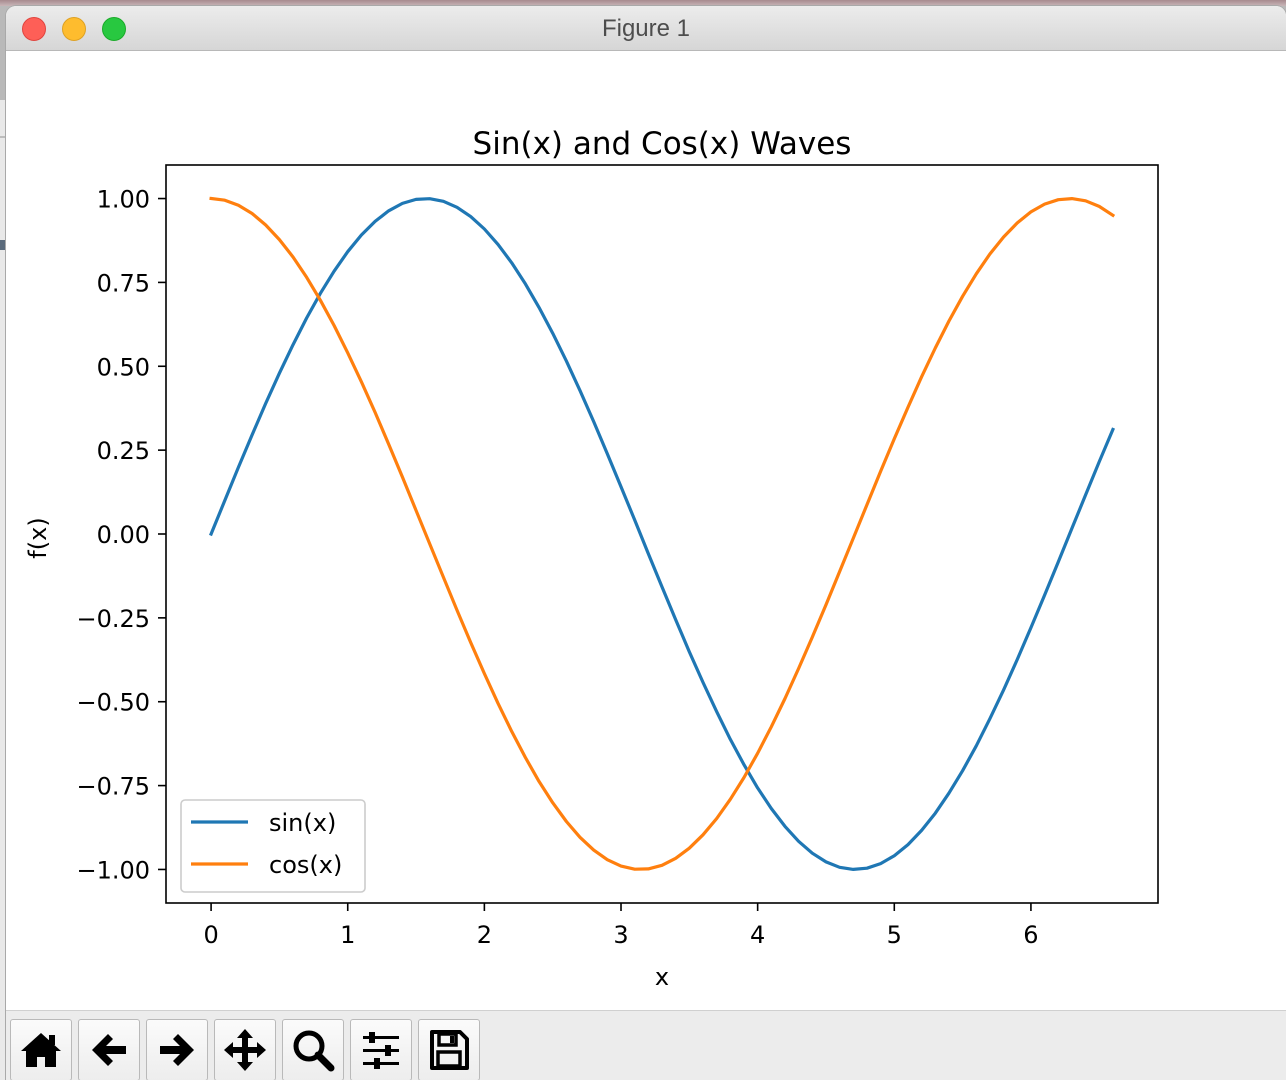 The height and width of the screenshot is (1080, 1286). Describe the element at coordinates (620, 935) in the screenshot. I see `x-tick-label: 3` at that location.